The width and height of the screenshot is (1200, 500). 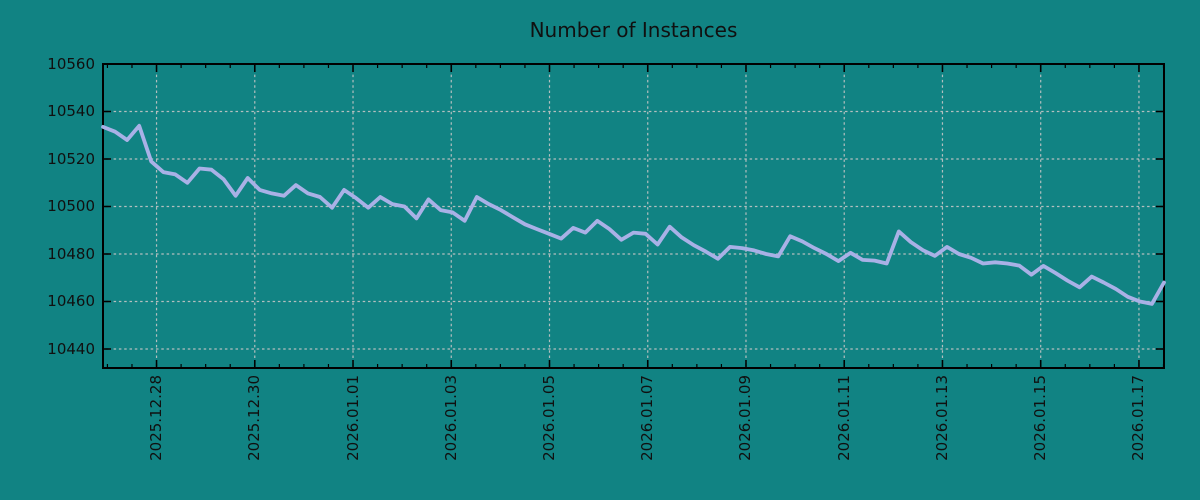 What do you see at coordinates (156, 418) in the screenshot?
I see `x-tick-label: 2025.12.28` at bounding box center [156, 418].